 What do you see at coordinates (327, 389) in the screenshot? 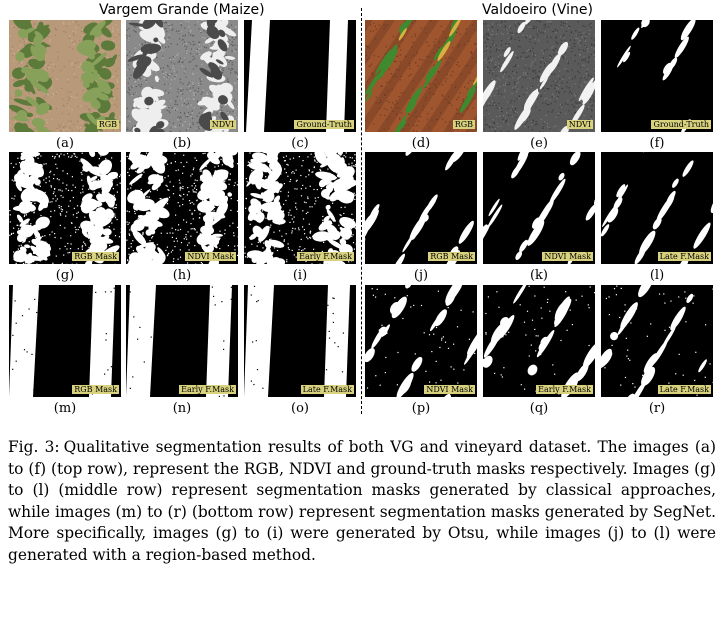
I see `panel-o-tag: Late F.Mask` at bounding box center [327, 389].